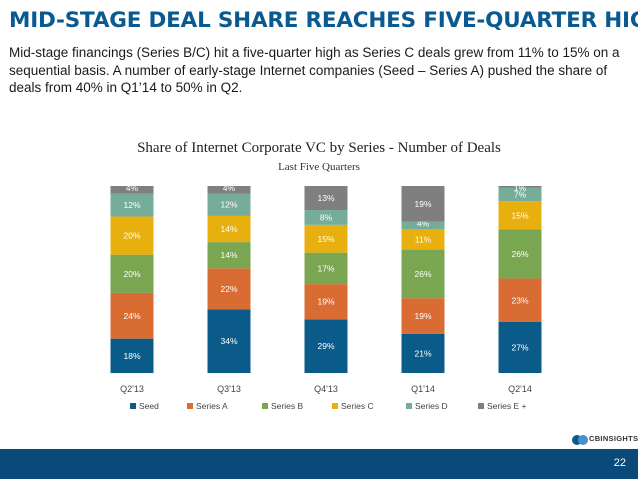 The height and width of the screenshot is (479, 638). I want to click on data-label: 8%, so click(326, 217).